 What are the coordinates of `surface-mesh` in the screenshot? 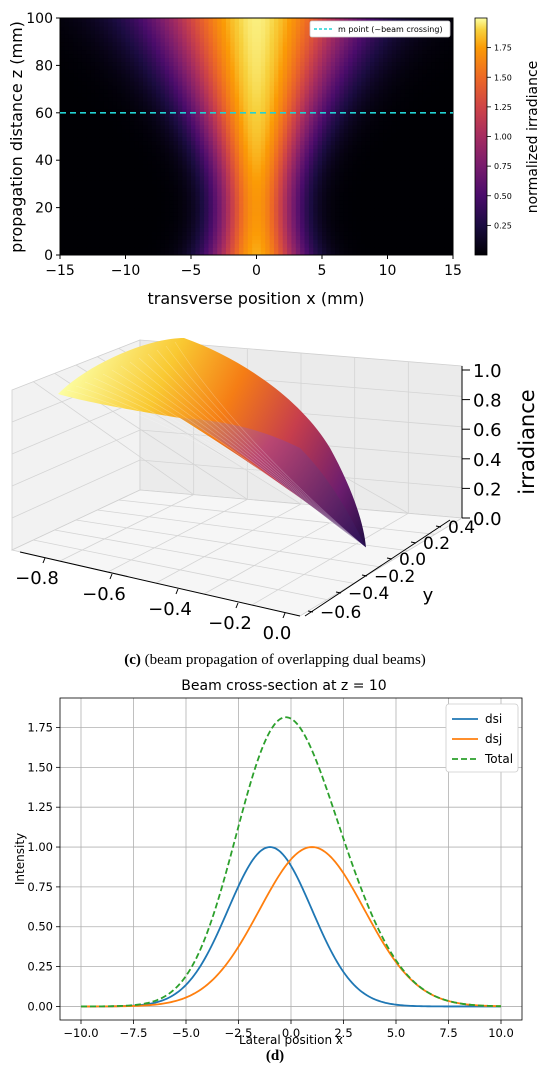 It's located at (212, 443).